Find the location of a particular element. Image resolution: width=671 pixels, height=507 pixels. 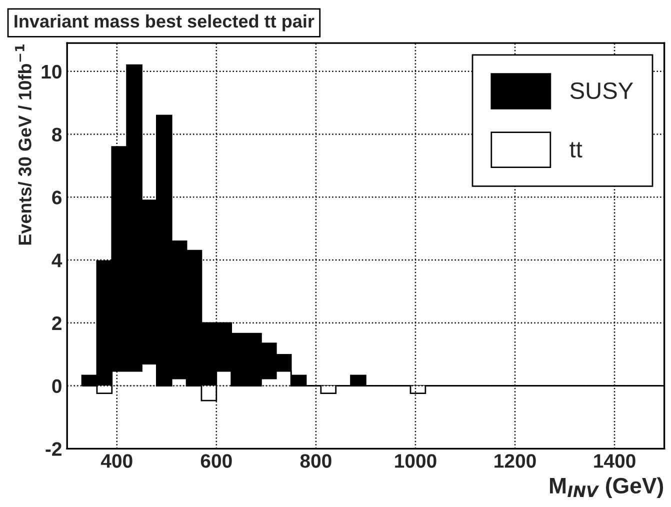

y-axis-title: Events/ 30 GeV / 10fb$^{−1}$ is located at coordinates (23, 144).